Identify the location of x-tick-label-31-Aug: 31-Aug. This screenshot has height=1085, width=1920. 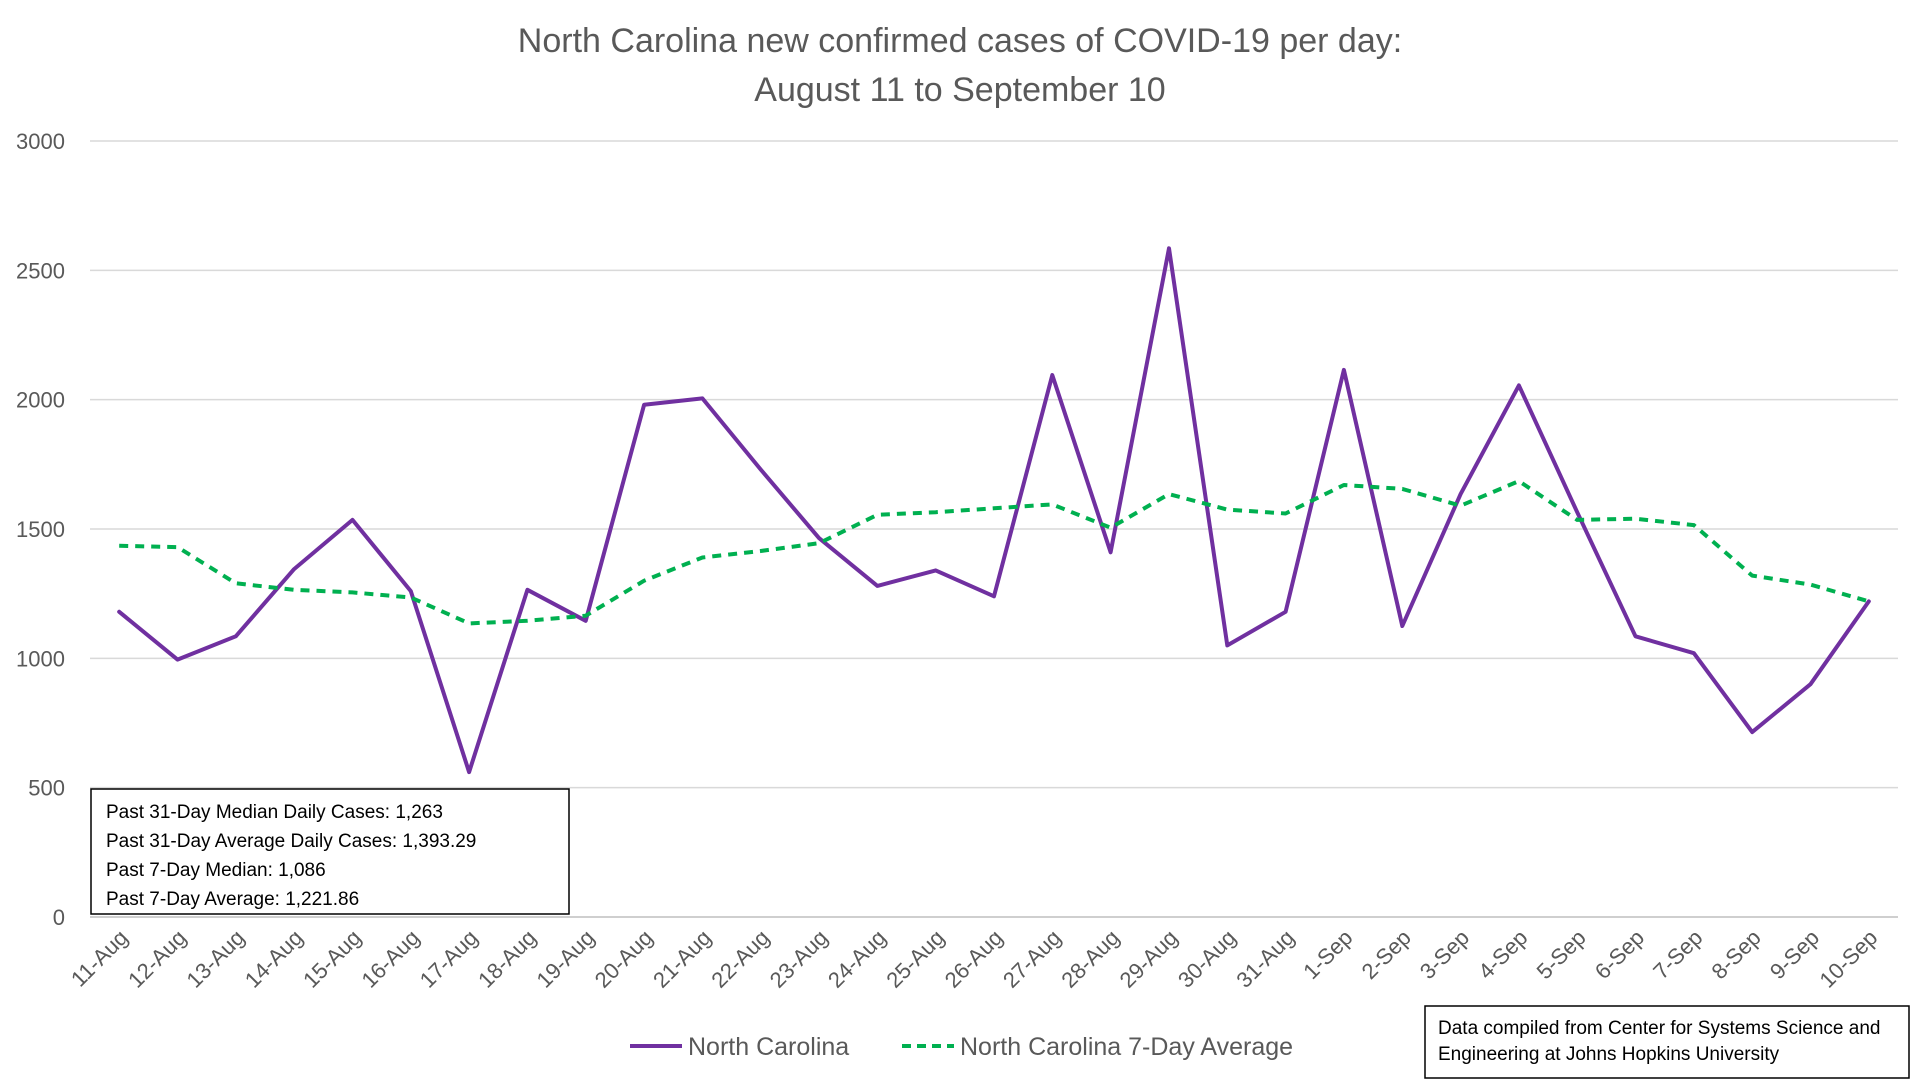
(1265, 959).